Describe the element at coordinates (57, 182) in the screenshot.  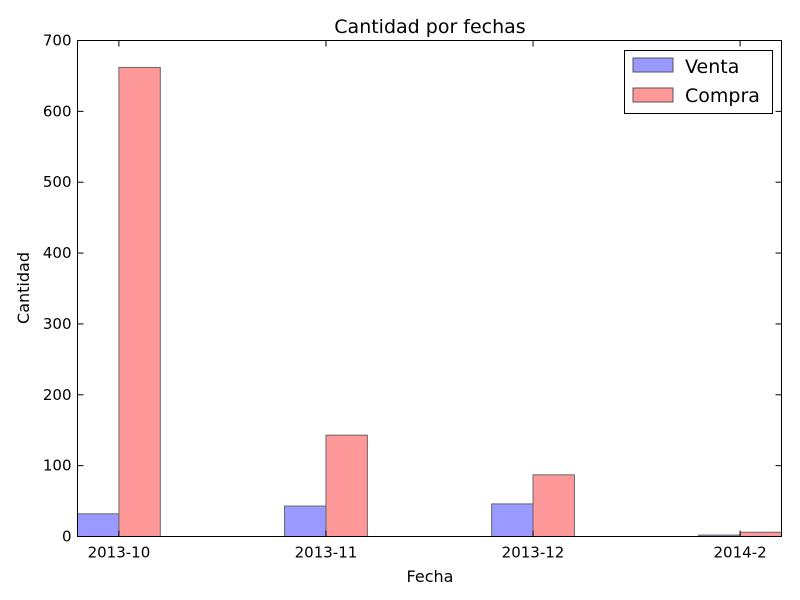
I see `y-tick-label: 500` at that location.